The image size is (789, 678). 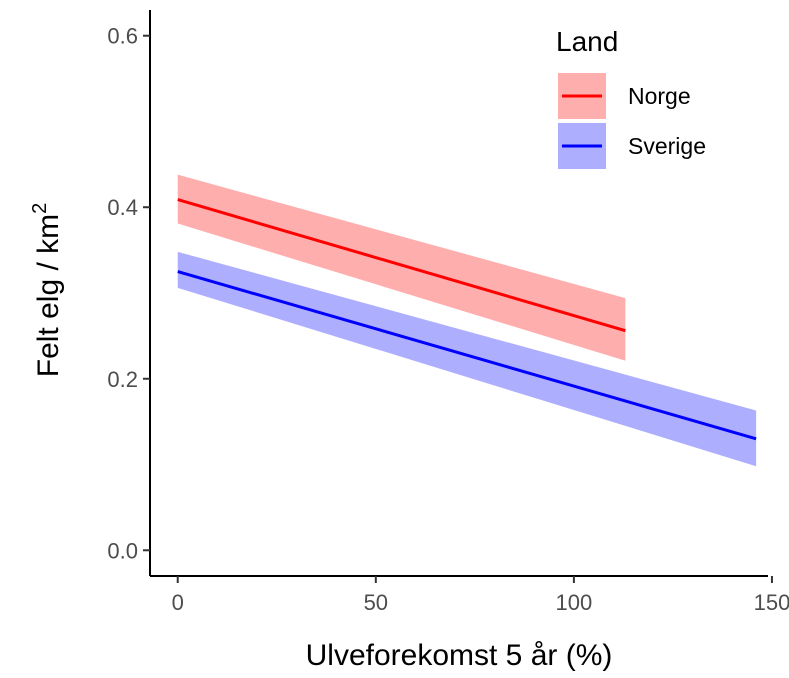 What do you see at coordinates (574, 602) in the screenshot?
I see `x-tick-label: 100` at bounding box center [574, 602].